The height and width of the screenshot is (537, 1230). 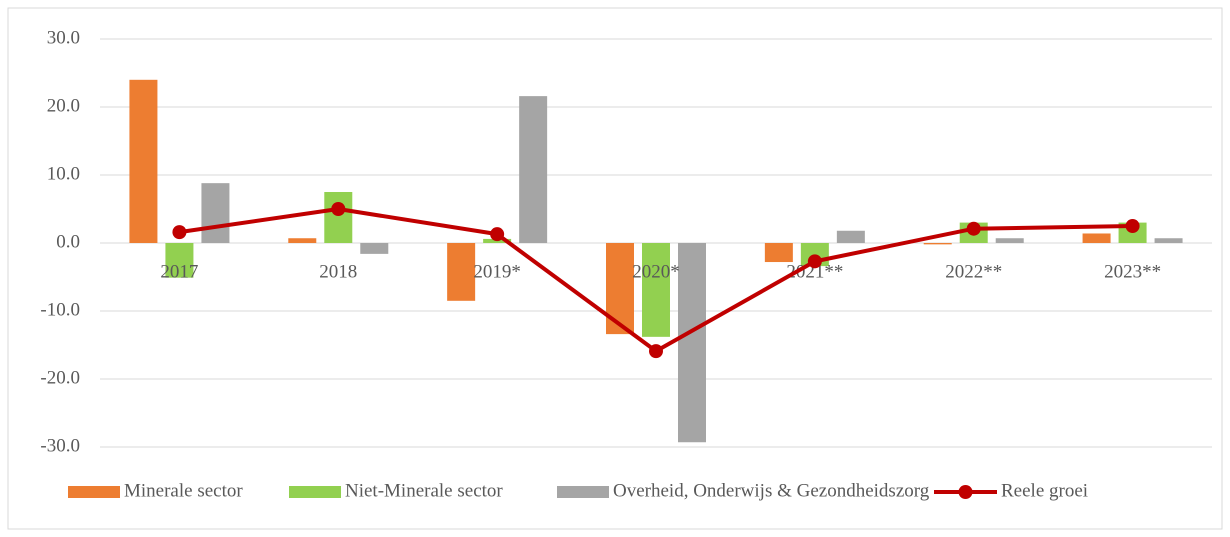 I want to click on legend-swatch-marker, so click(x=965, y=492).